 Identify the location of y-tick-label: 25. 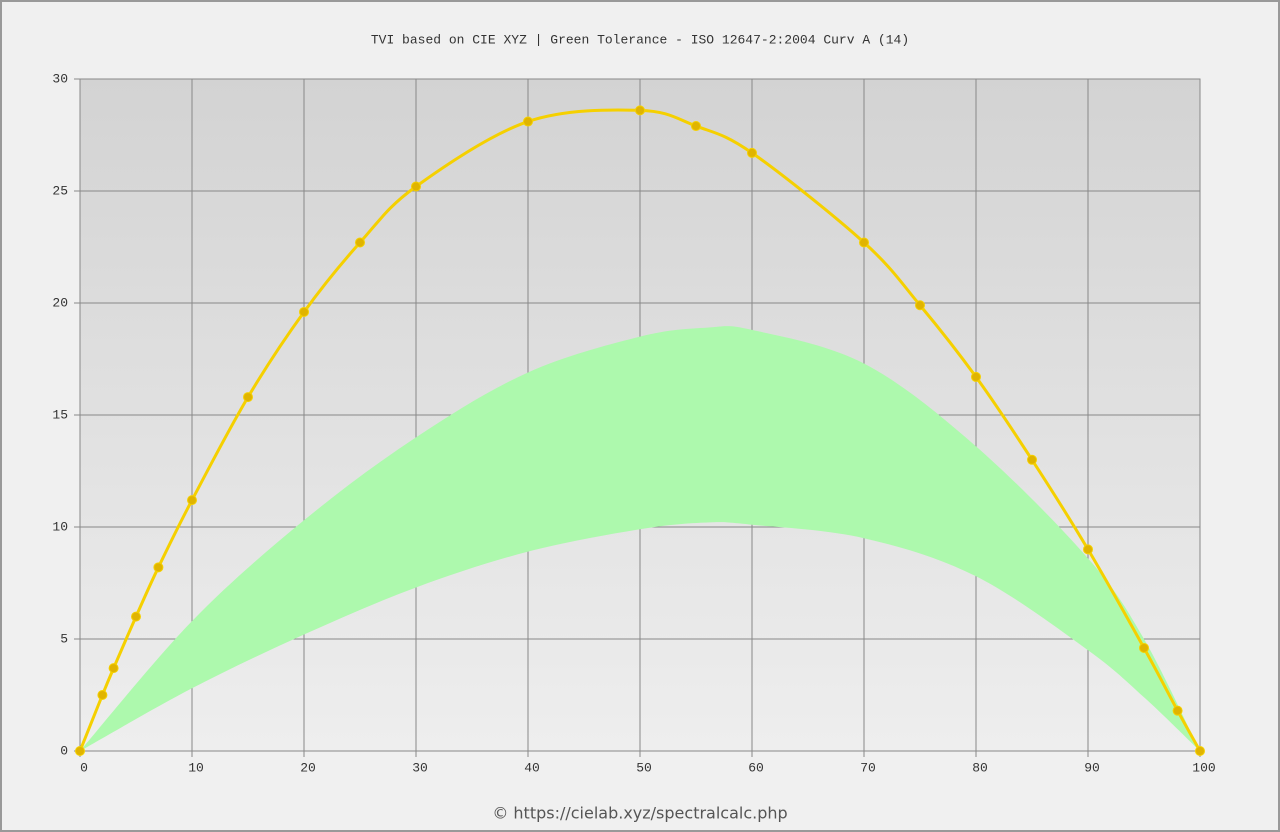
(60, 190).